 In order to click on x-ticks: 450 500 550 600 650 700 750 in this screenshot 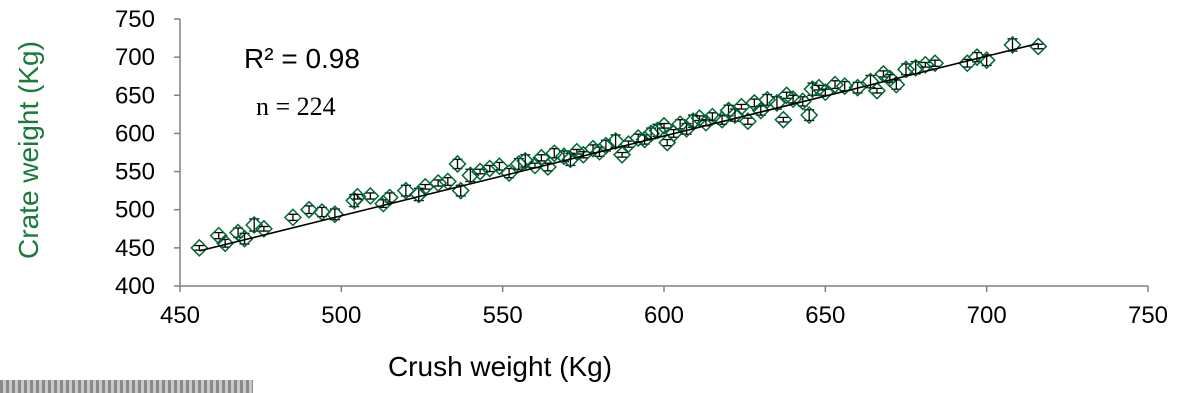, I will do `click(664, 307)`.